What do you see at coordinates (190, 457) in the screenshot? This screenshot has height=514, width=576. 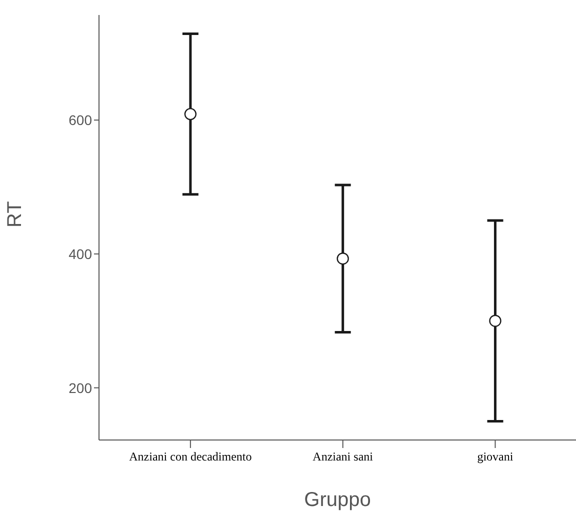 I see `x-tick-label: Anziani con decadimento` at bounding box center [190, 457].